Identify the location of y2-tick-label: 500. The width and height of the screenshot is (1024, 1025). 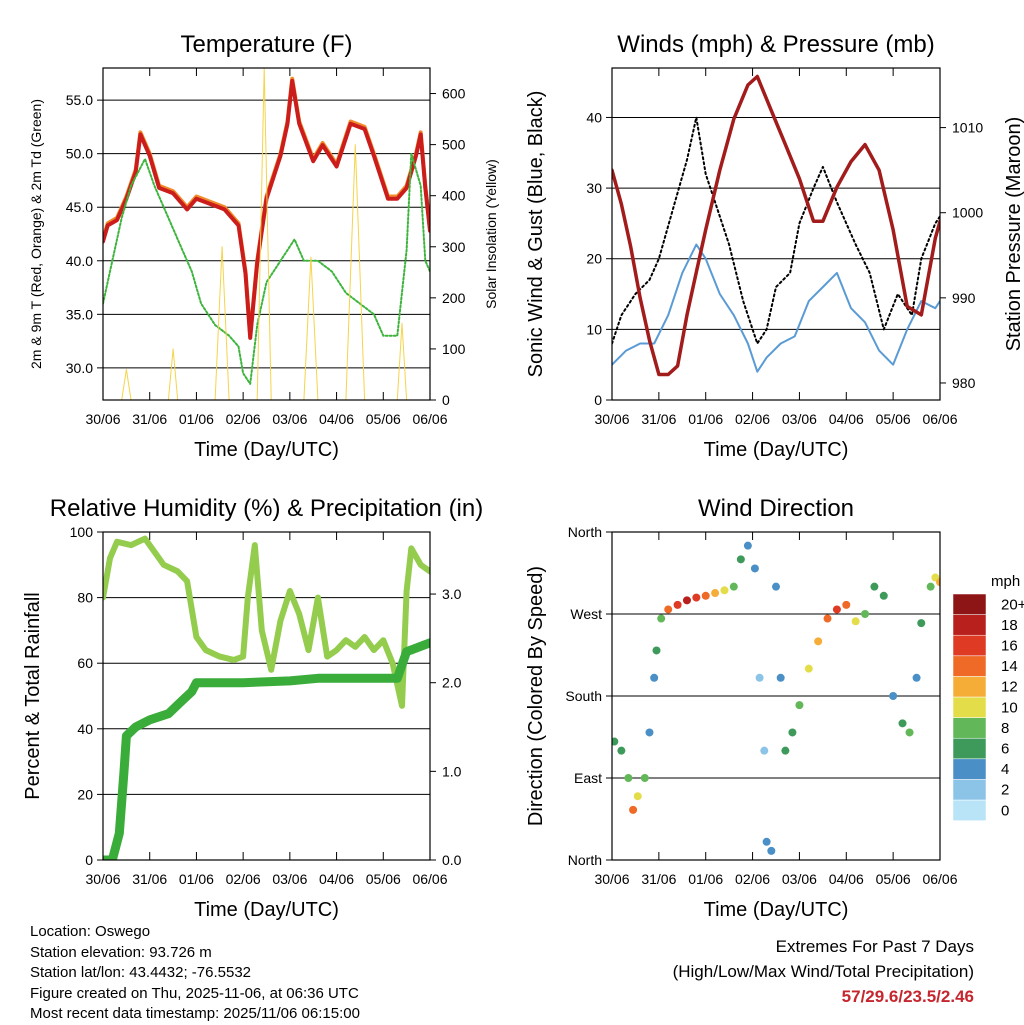
(454, 145).